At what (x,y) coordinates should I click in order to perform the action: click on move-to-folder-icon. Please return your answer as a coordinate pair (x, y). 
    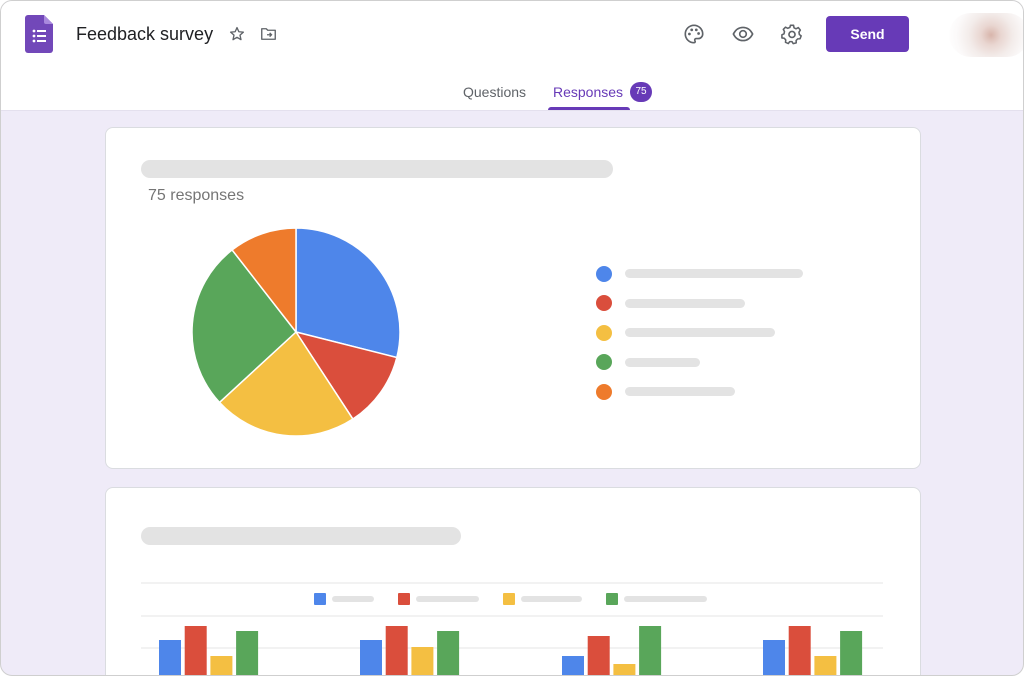
    Looking at the image, I should click on (268, 34).